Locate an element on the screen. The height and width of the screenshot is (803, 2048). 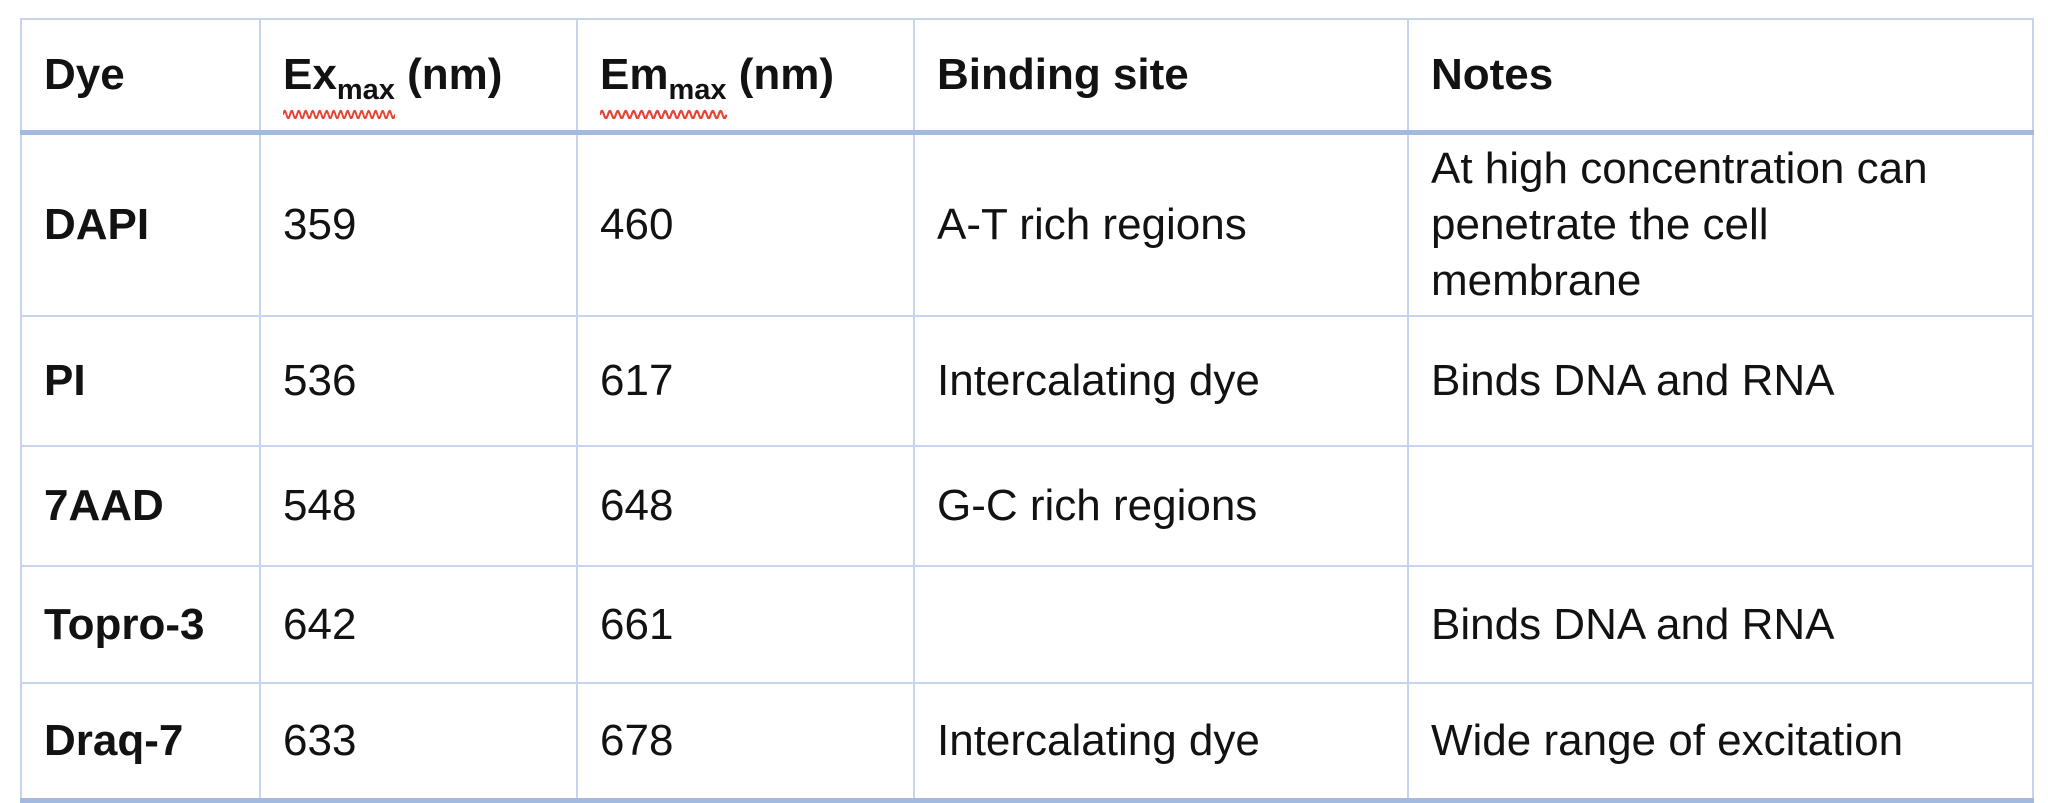
dye-name: Draq-7 is located at coordinates (114, 740).